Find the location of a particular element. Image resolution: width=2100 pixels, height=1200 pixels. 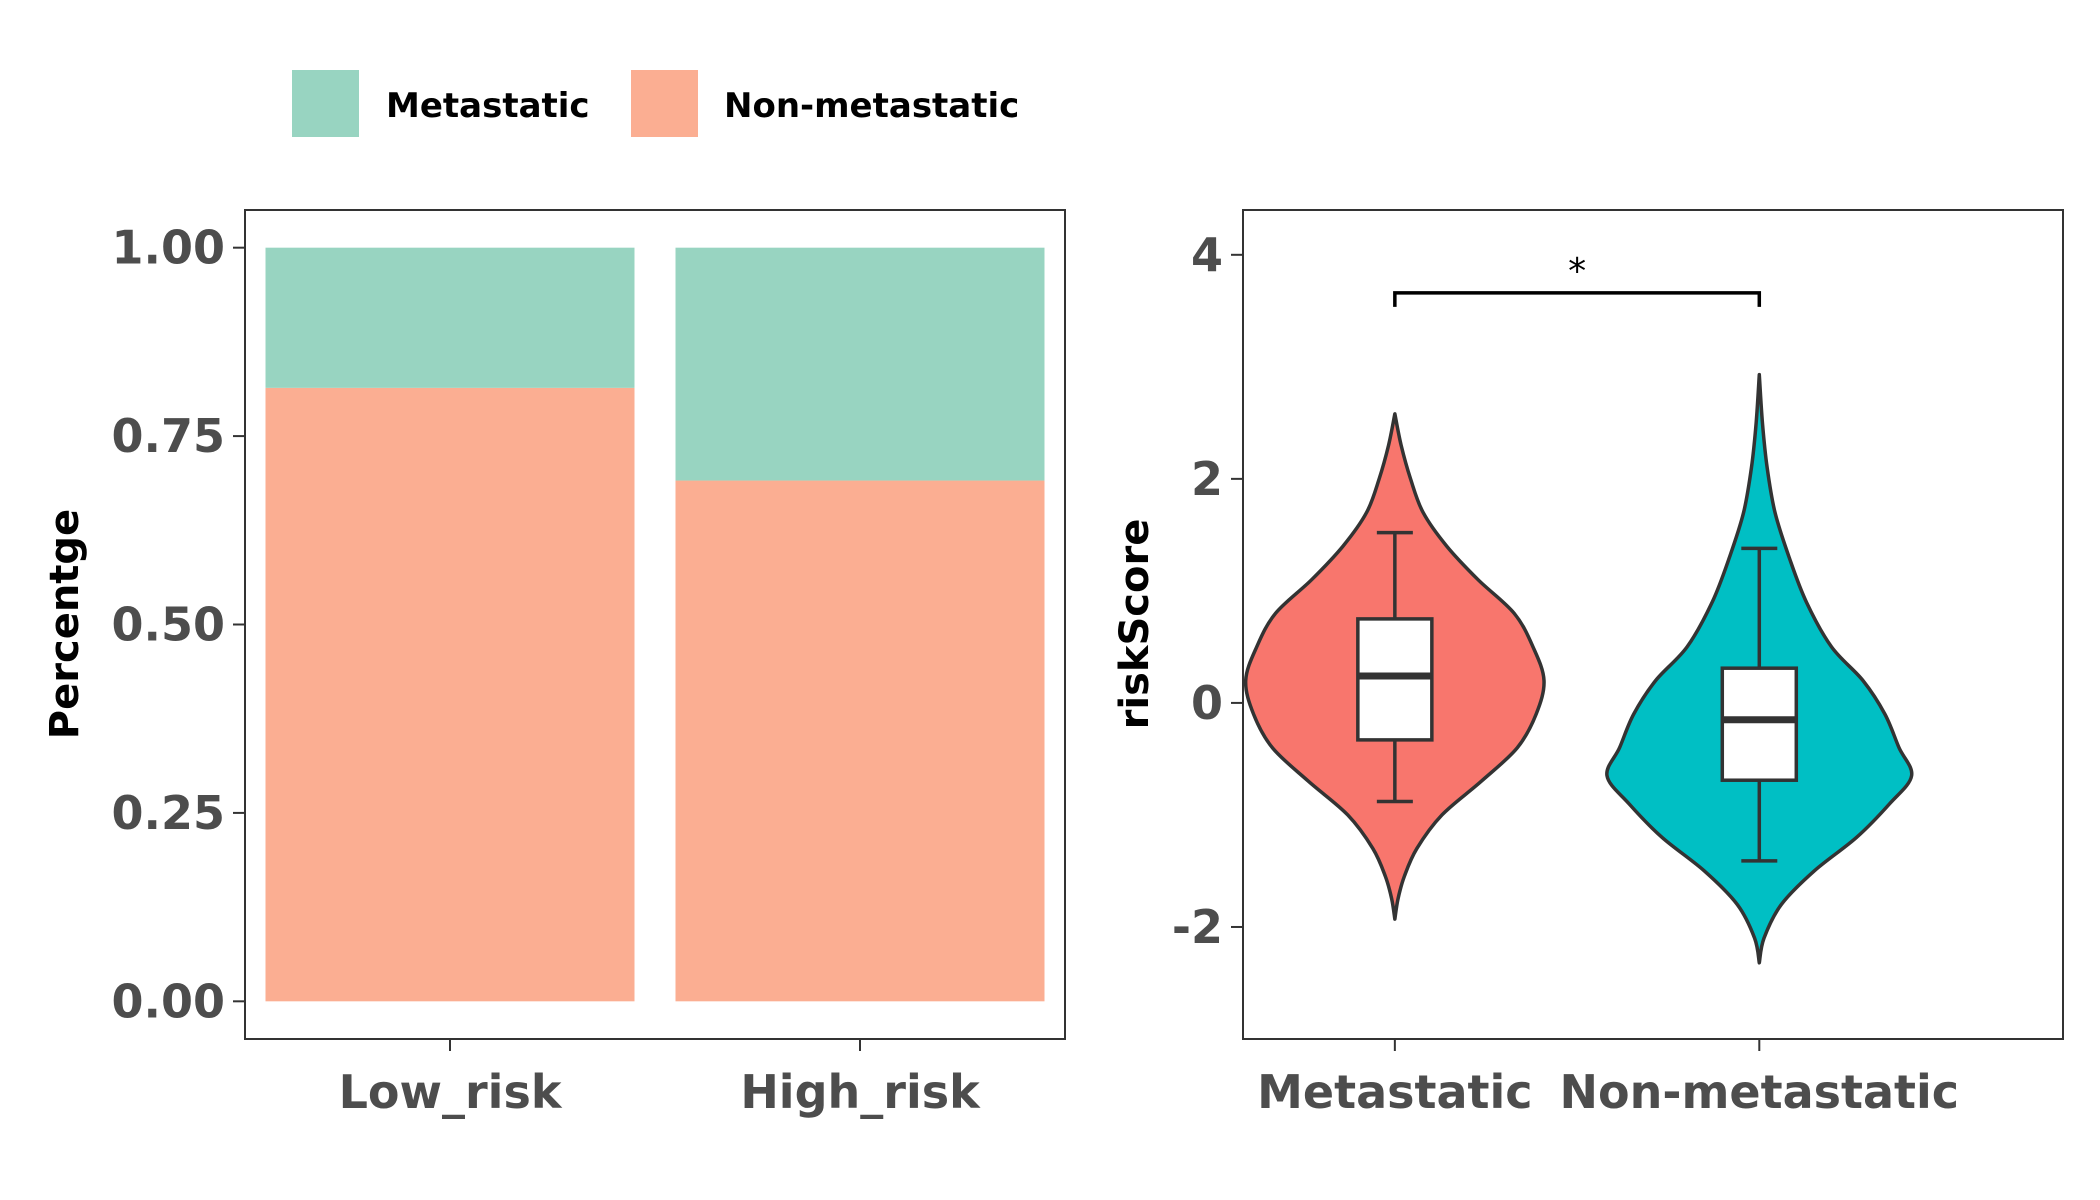

bar-low-risk-non-metastatic is located at coordinates (450, 694).